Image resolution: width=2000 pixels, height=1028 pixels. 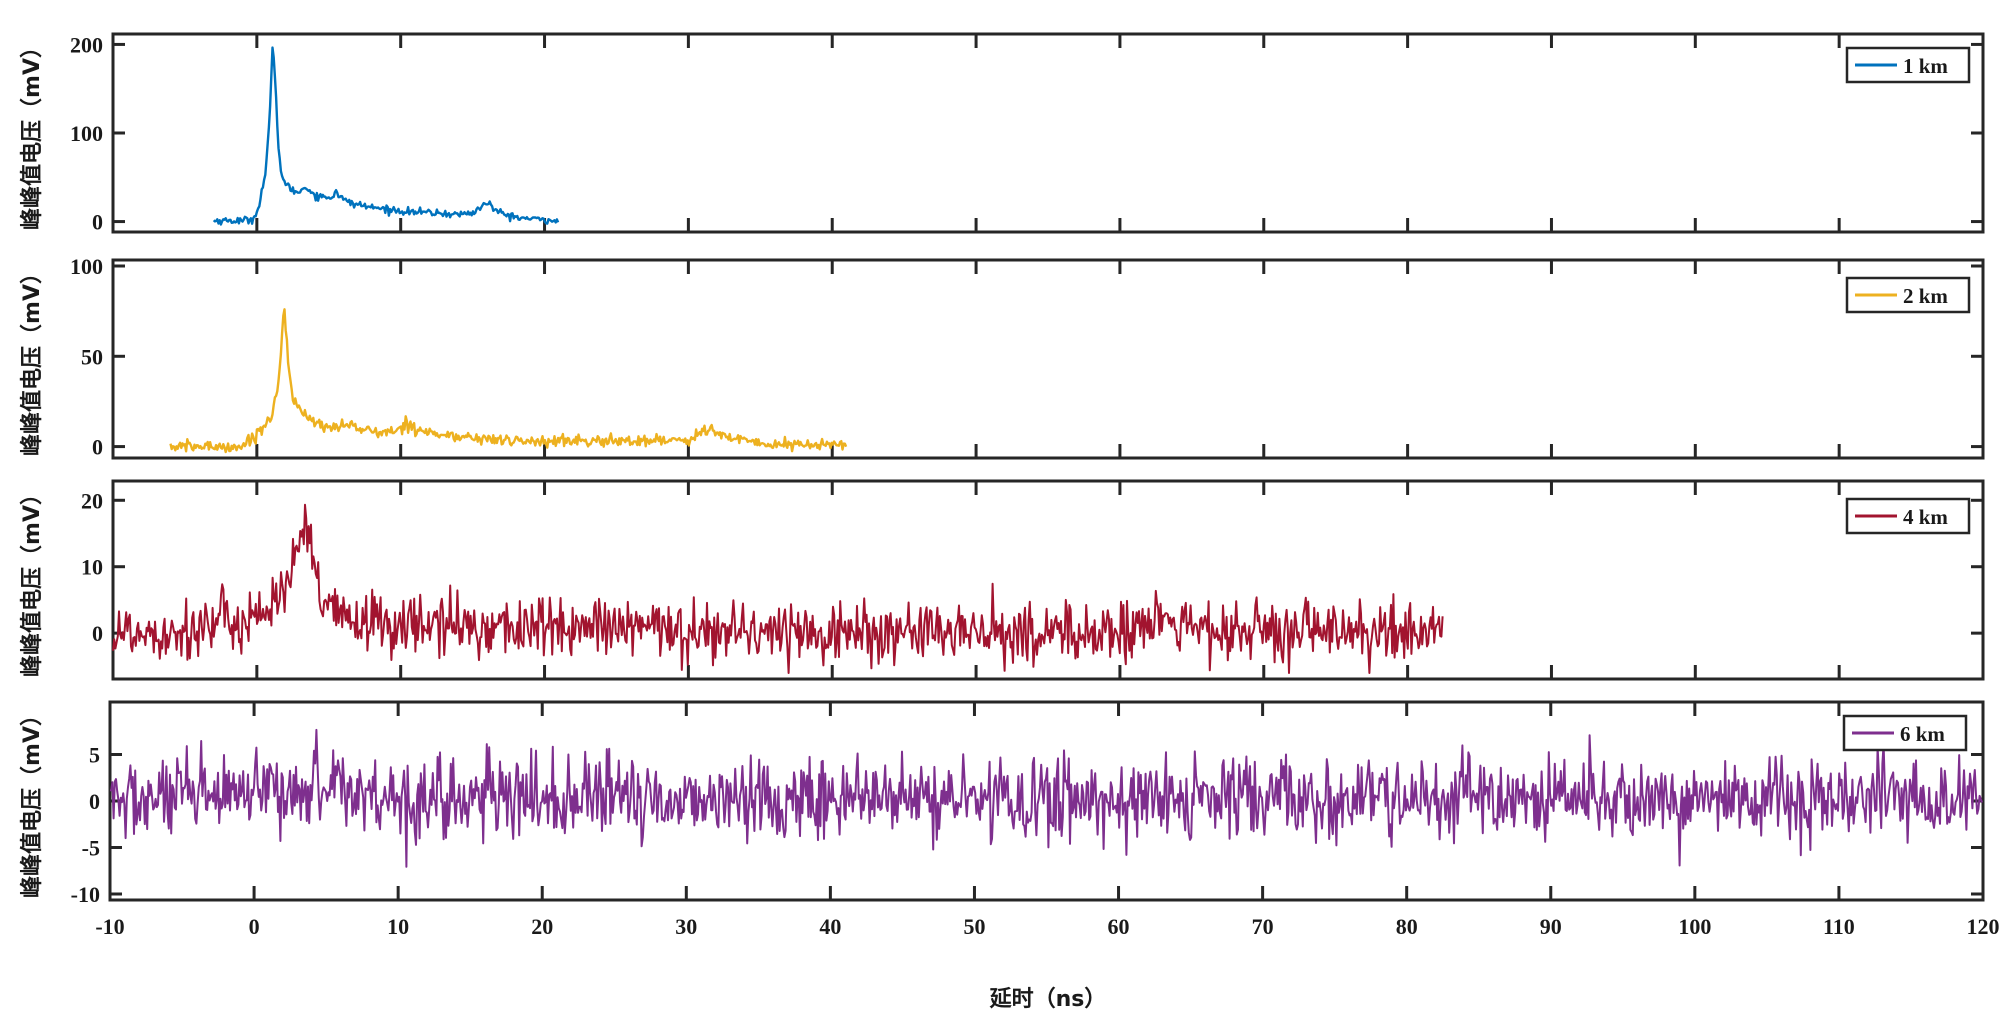 What do you see at coordinates (1263, 926) in the screenshot?
I see `x-tick-label: 70` at bounding box center [1263, 926].